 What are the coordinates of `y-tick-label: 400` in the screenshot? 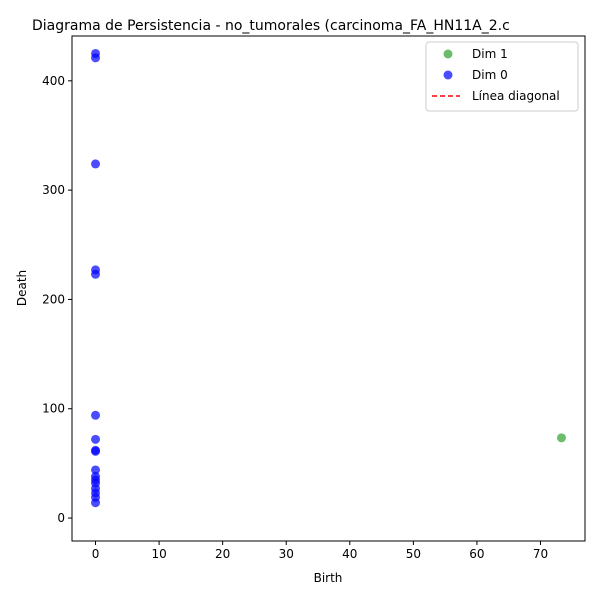 It's located at (53, 81).